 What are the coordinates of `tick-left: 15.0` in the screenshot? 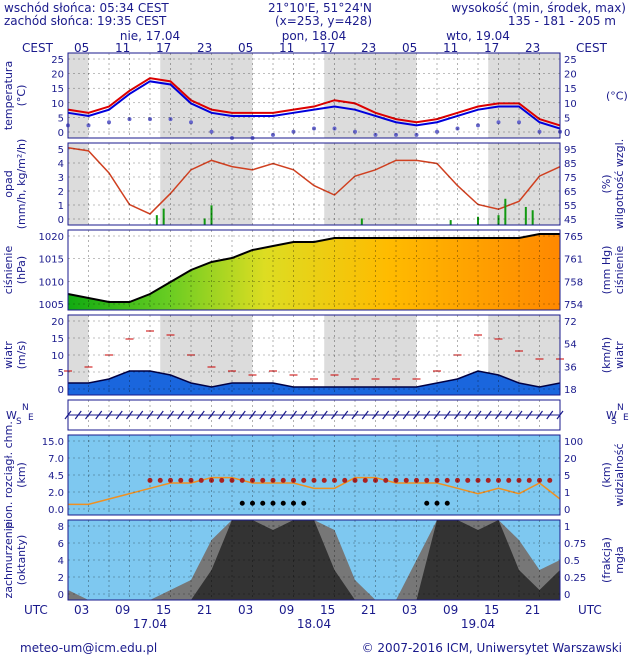 It's located at (53, 442).